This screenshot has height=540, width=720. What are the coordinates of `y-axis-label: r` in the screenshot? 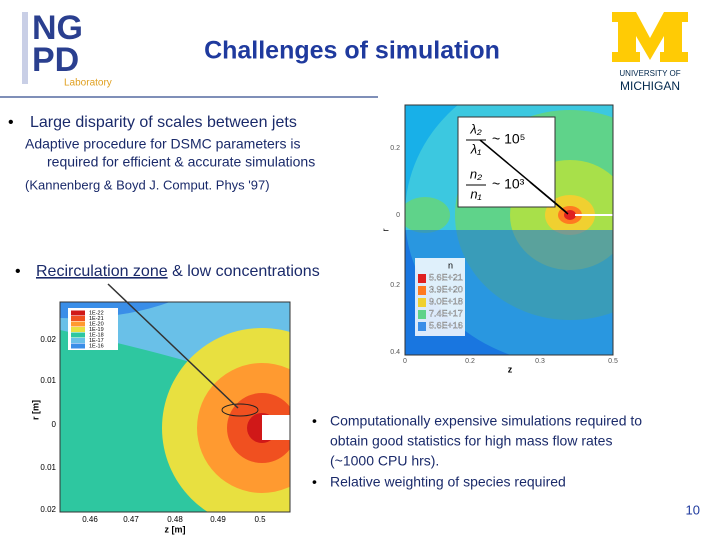 It's located at (385, 230).